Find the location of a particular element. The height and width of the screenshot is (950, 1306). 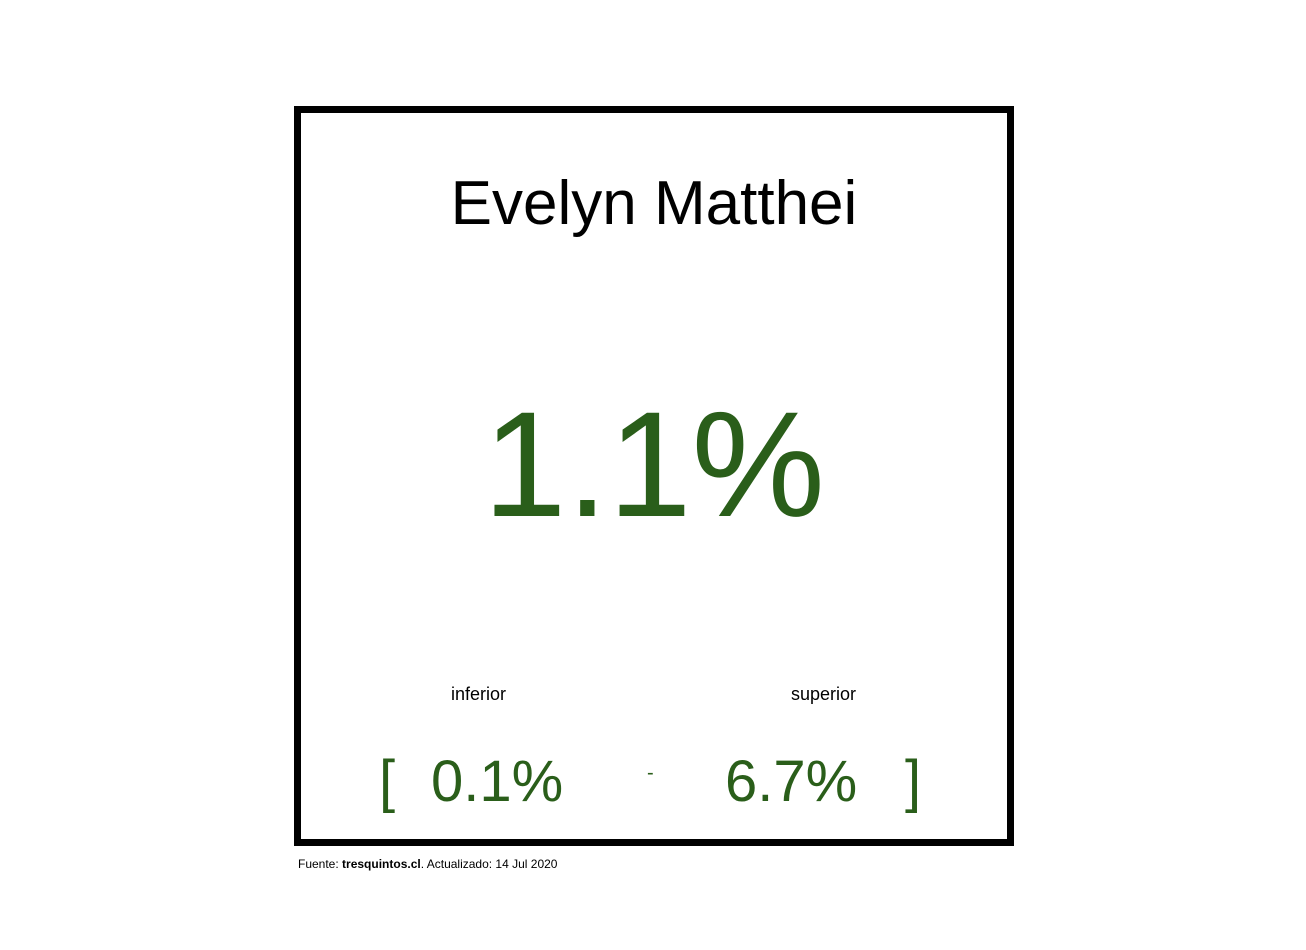

close-bracket: ] is located at coordinates (913, 781).